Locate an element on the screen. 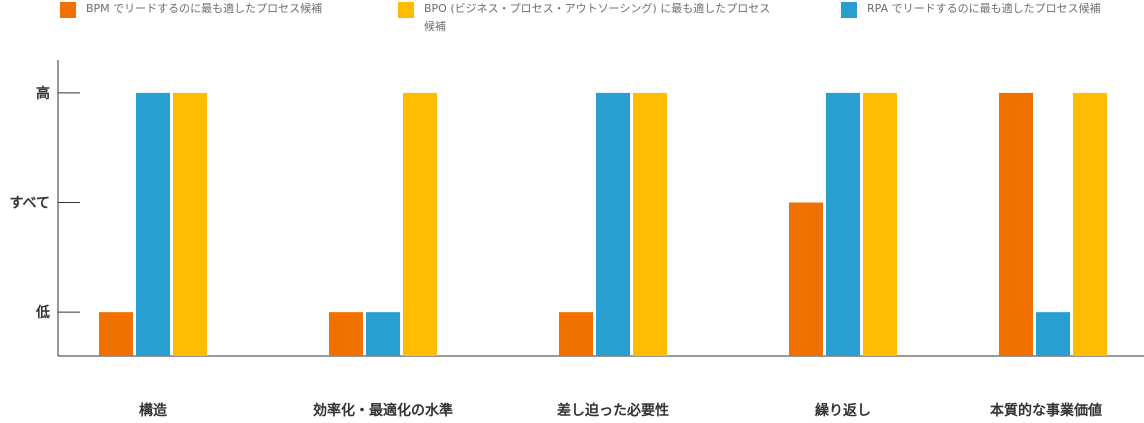  x-tick-label: 繰り返し is located at coordinates (843, 410).